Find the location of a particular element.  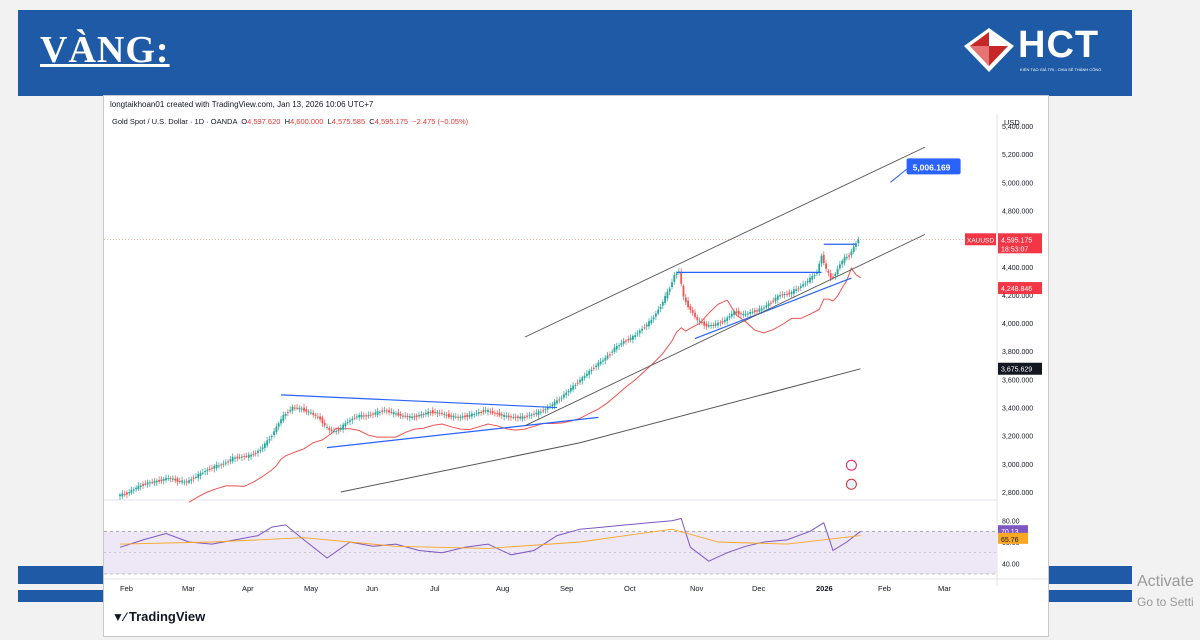

rsi-ma-line is located at coordinates (490, 538).